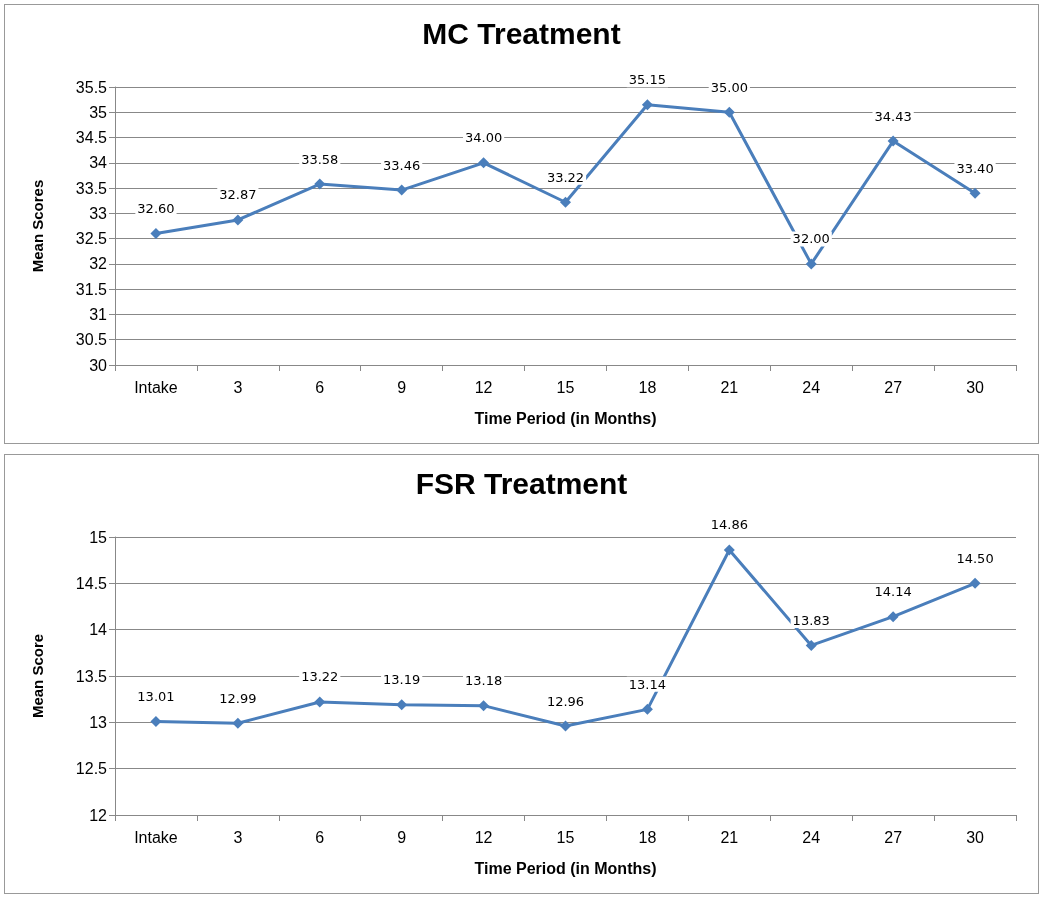  What do you see at coordinates (521, 483) in the screenshot?
I see `chart-title: FSR Treatment` at bounding box center [521, 483].